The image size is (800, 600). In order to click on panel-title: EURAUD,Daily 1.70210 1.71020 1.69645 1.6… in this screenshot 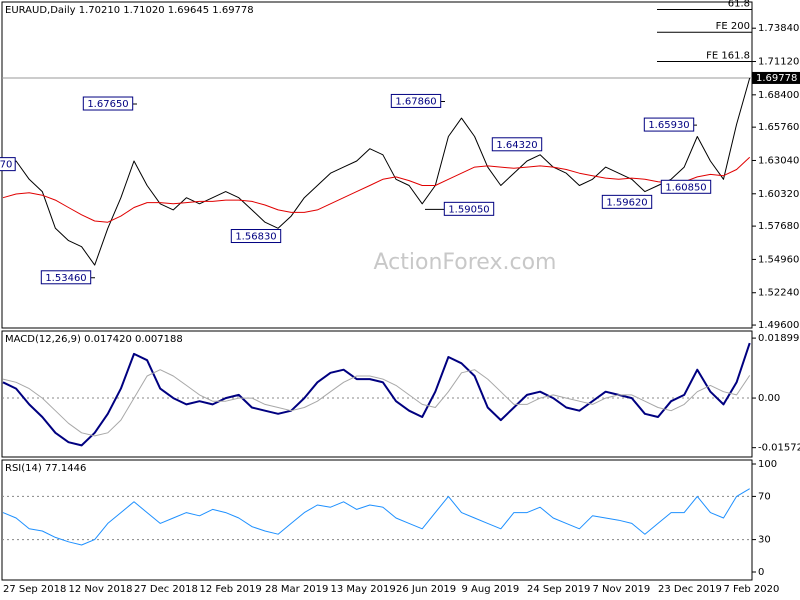, I will do `click(129, 10)`.